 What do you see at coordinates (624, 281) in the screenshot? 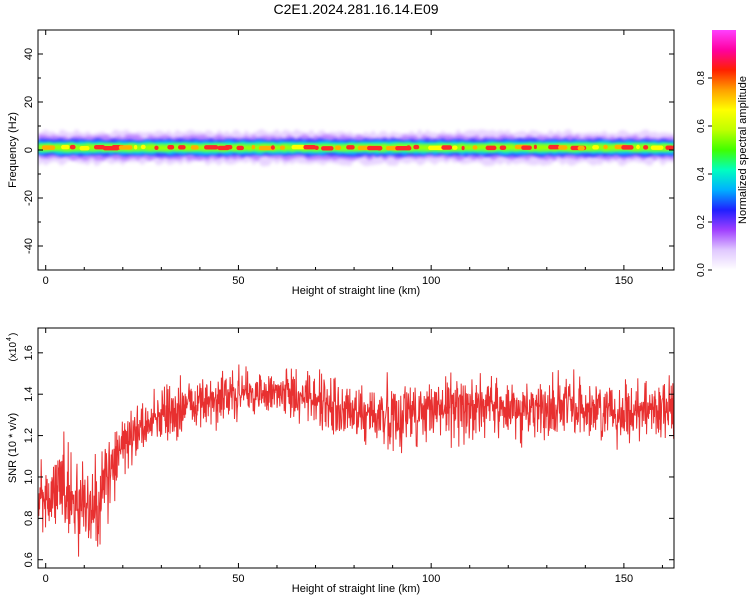
I see `spectrogram-x-tick-label: 150` at bounding box center [624, 281].